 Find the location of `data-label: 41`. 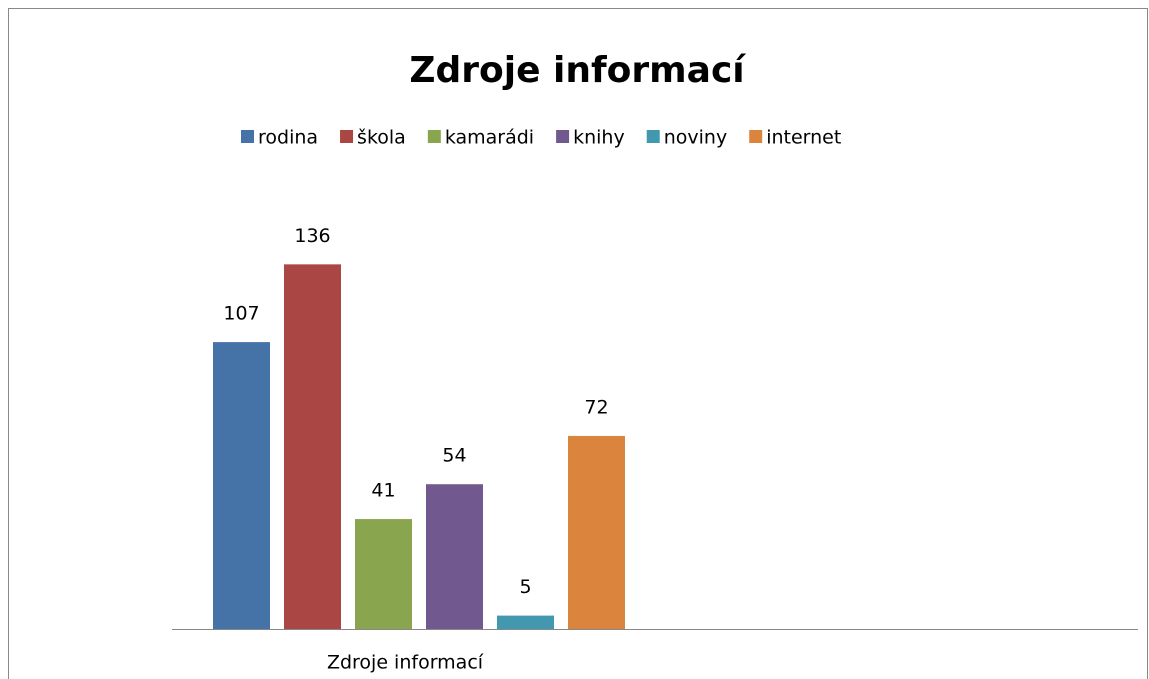

data-label: 41 is located at coordinates (383, 491).